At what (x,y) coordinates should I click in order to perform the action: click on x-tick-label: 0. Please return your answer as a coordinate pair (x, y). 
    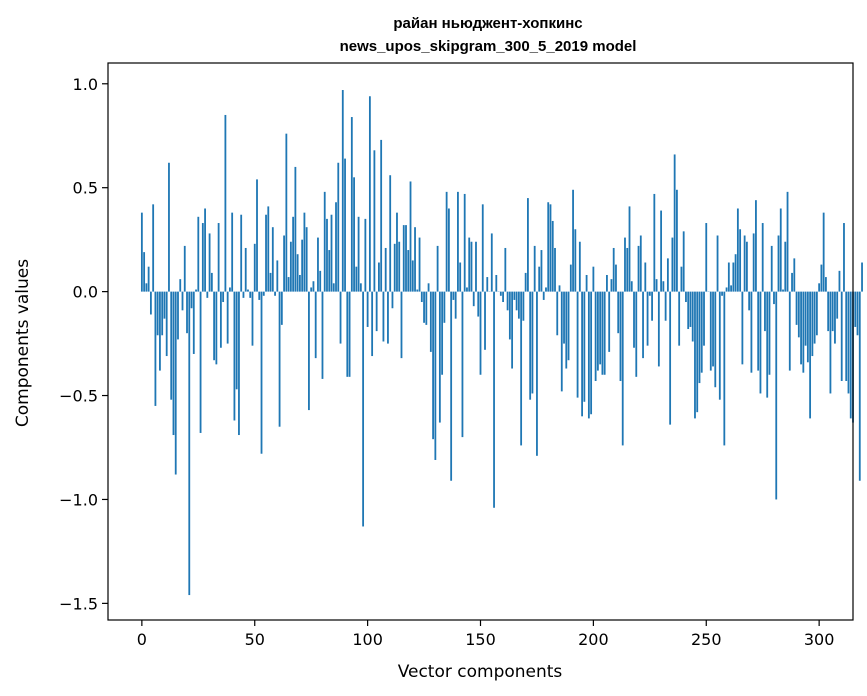
    Looking at the image, I should click on (142, 639).